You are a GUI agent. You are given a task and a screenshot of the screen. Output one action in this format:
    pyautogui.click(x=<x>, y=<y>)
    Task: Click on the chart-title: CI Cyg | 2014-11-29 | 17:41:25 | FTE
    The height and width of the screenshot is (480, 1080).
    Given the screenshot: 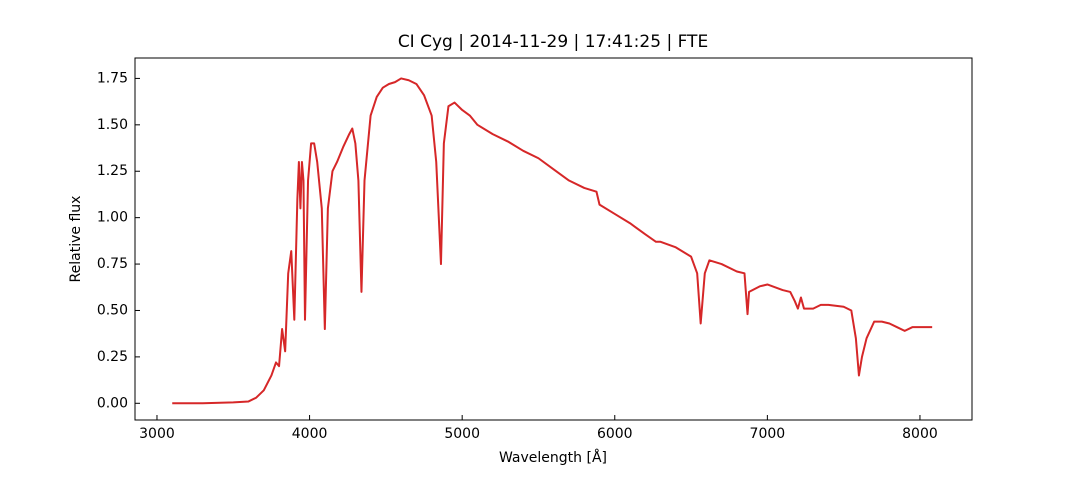 What is the action you would take?
    pyautogui.click(x=553, y=42)
    